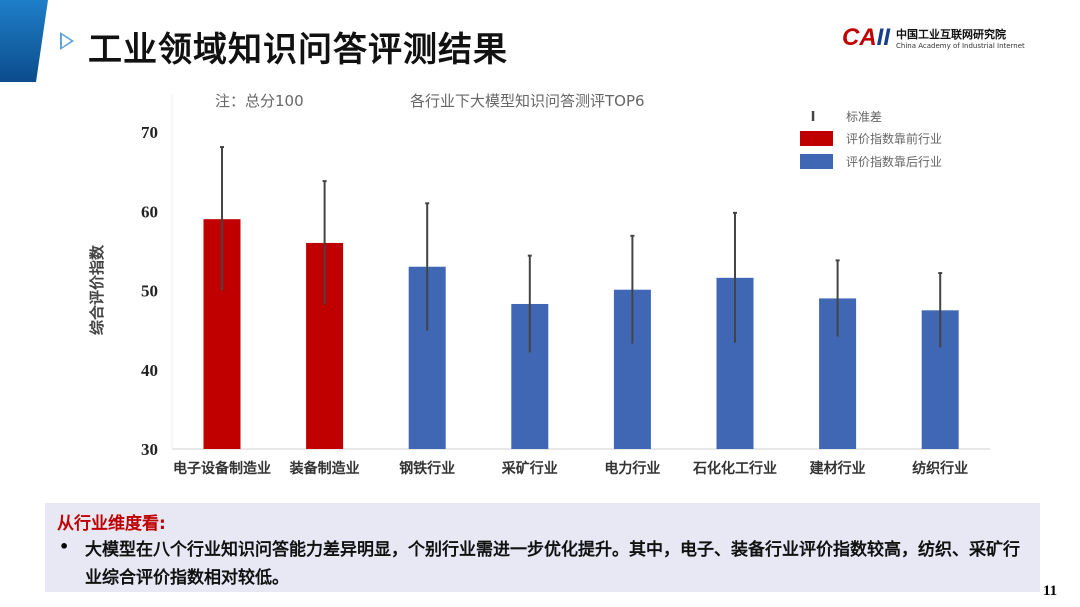 This screenshot has width=1080, height=607. I want to click on x-tick-label: 装备制造业, so click(324, 468).